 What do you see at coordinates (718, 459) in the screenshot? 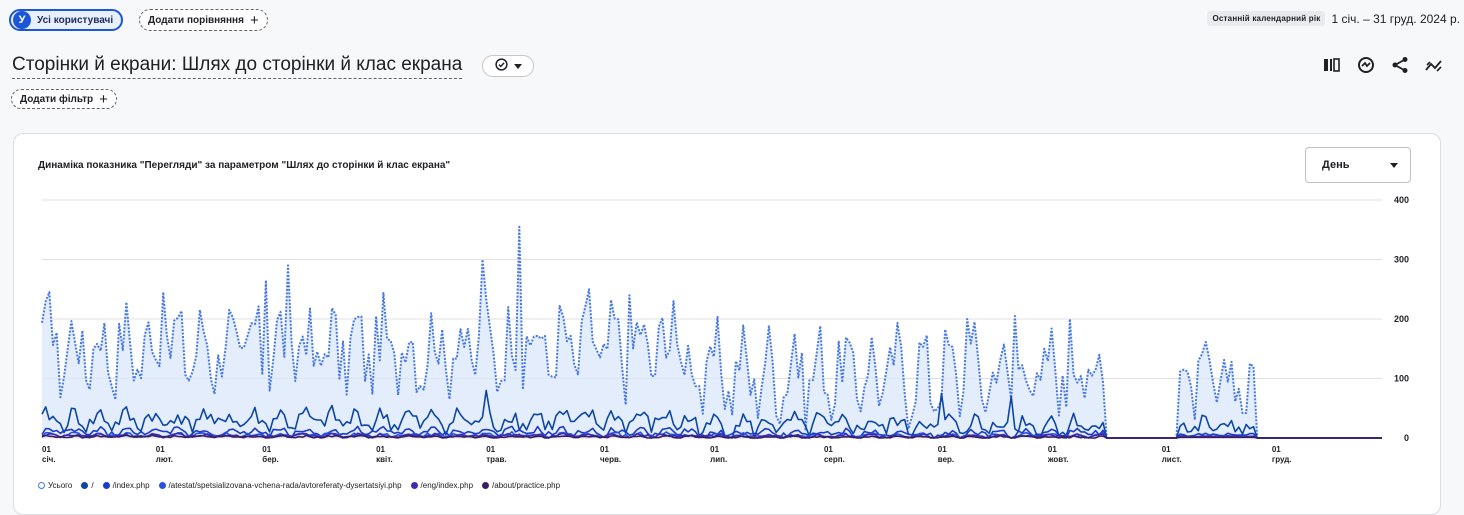
I see `x-tick-month: лип.` at bounding box center [718, 459].